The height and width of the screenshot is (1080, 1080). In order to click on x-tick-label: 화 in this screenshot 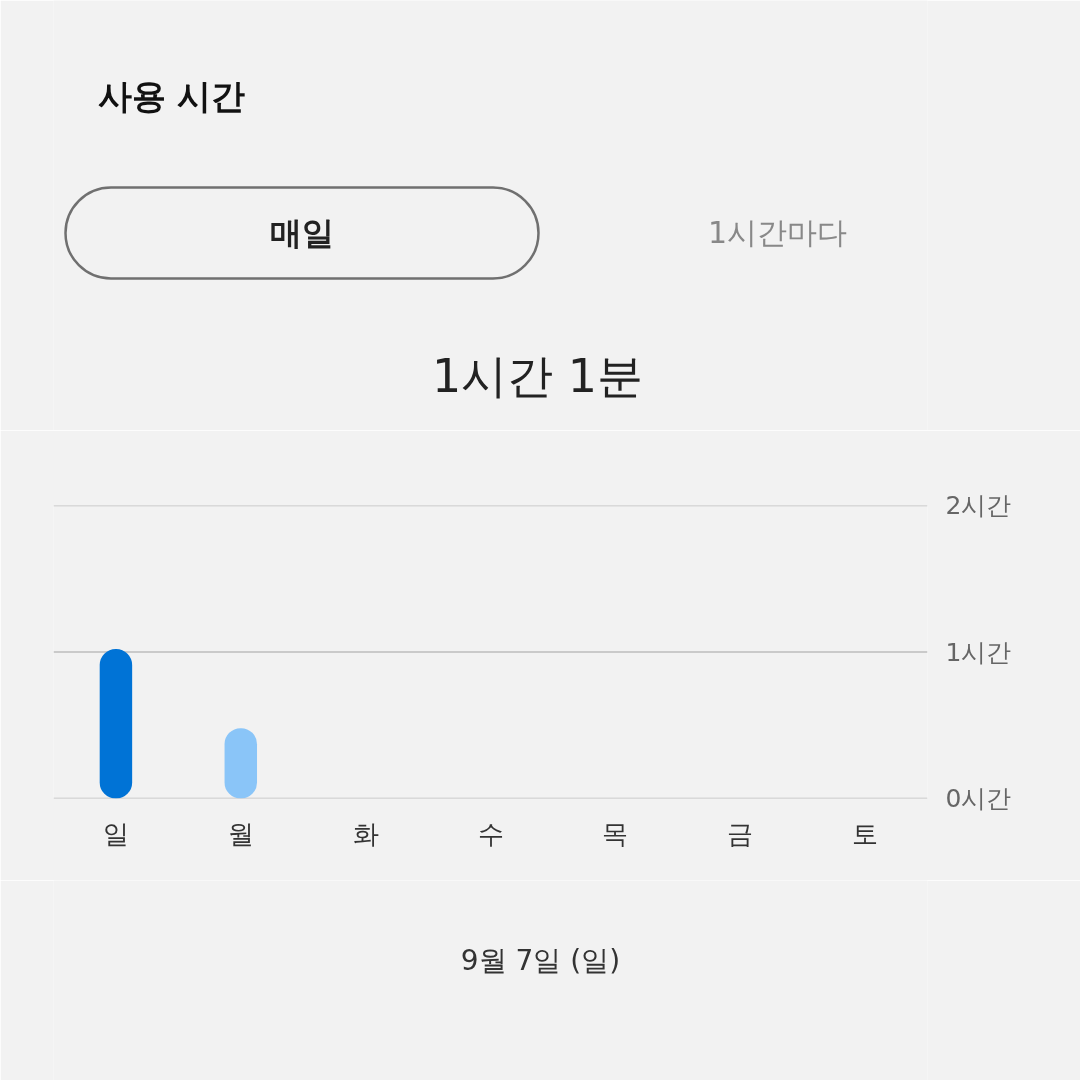, I will do `click(365, 833)`.